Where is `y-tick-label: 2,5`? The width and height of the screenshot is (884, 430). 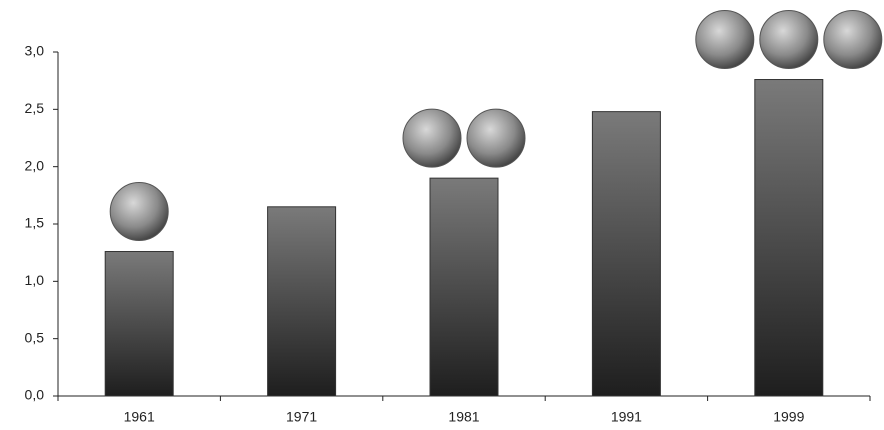
y-tick-label: 2,5 is located at coordinates (35, 108).